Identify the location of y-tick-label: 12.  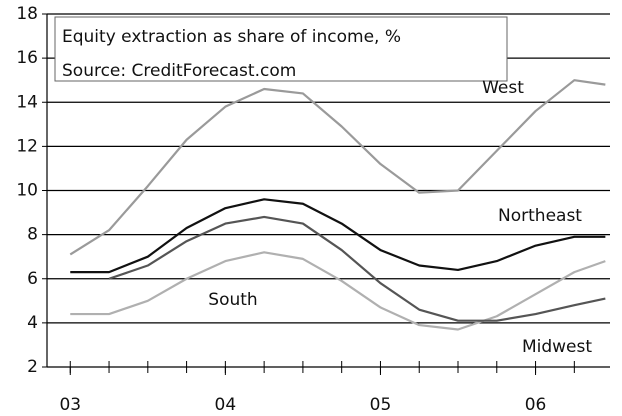
(27, 146).